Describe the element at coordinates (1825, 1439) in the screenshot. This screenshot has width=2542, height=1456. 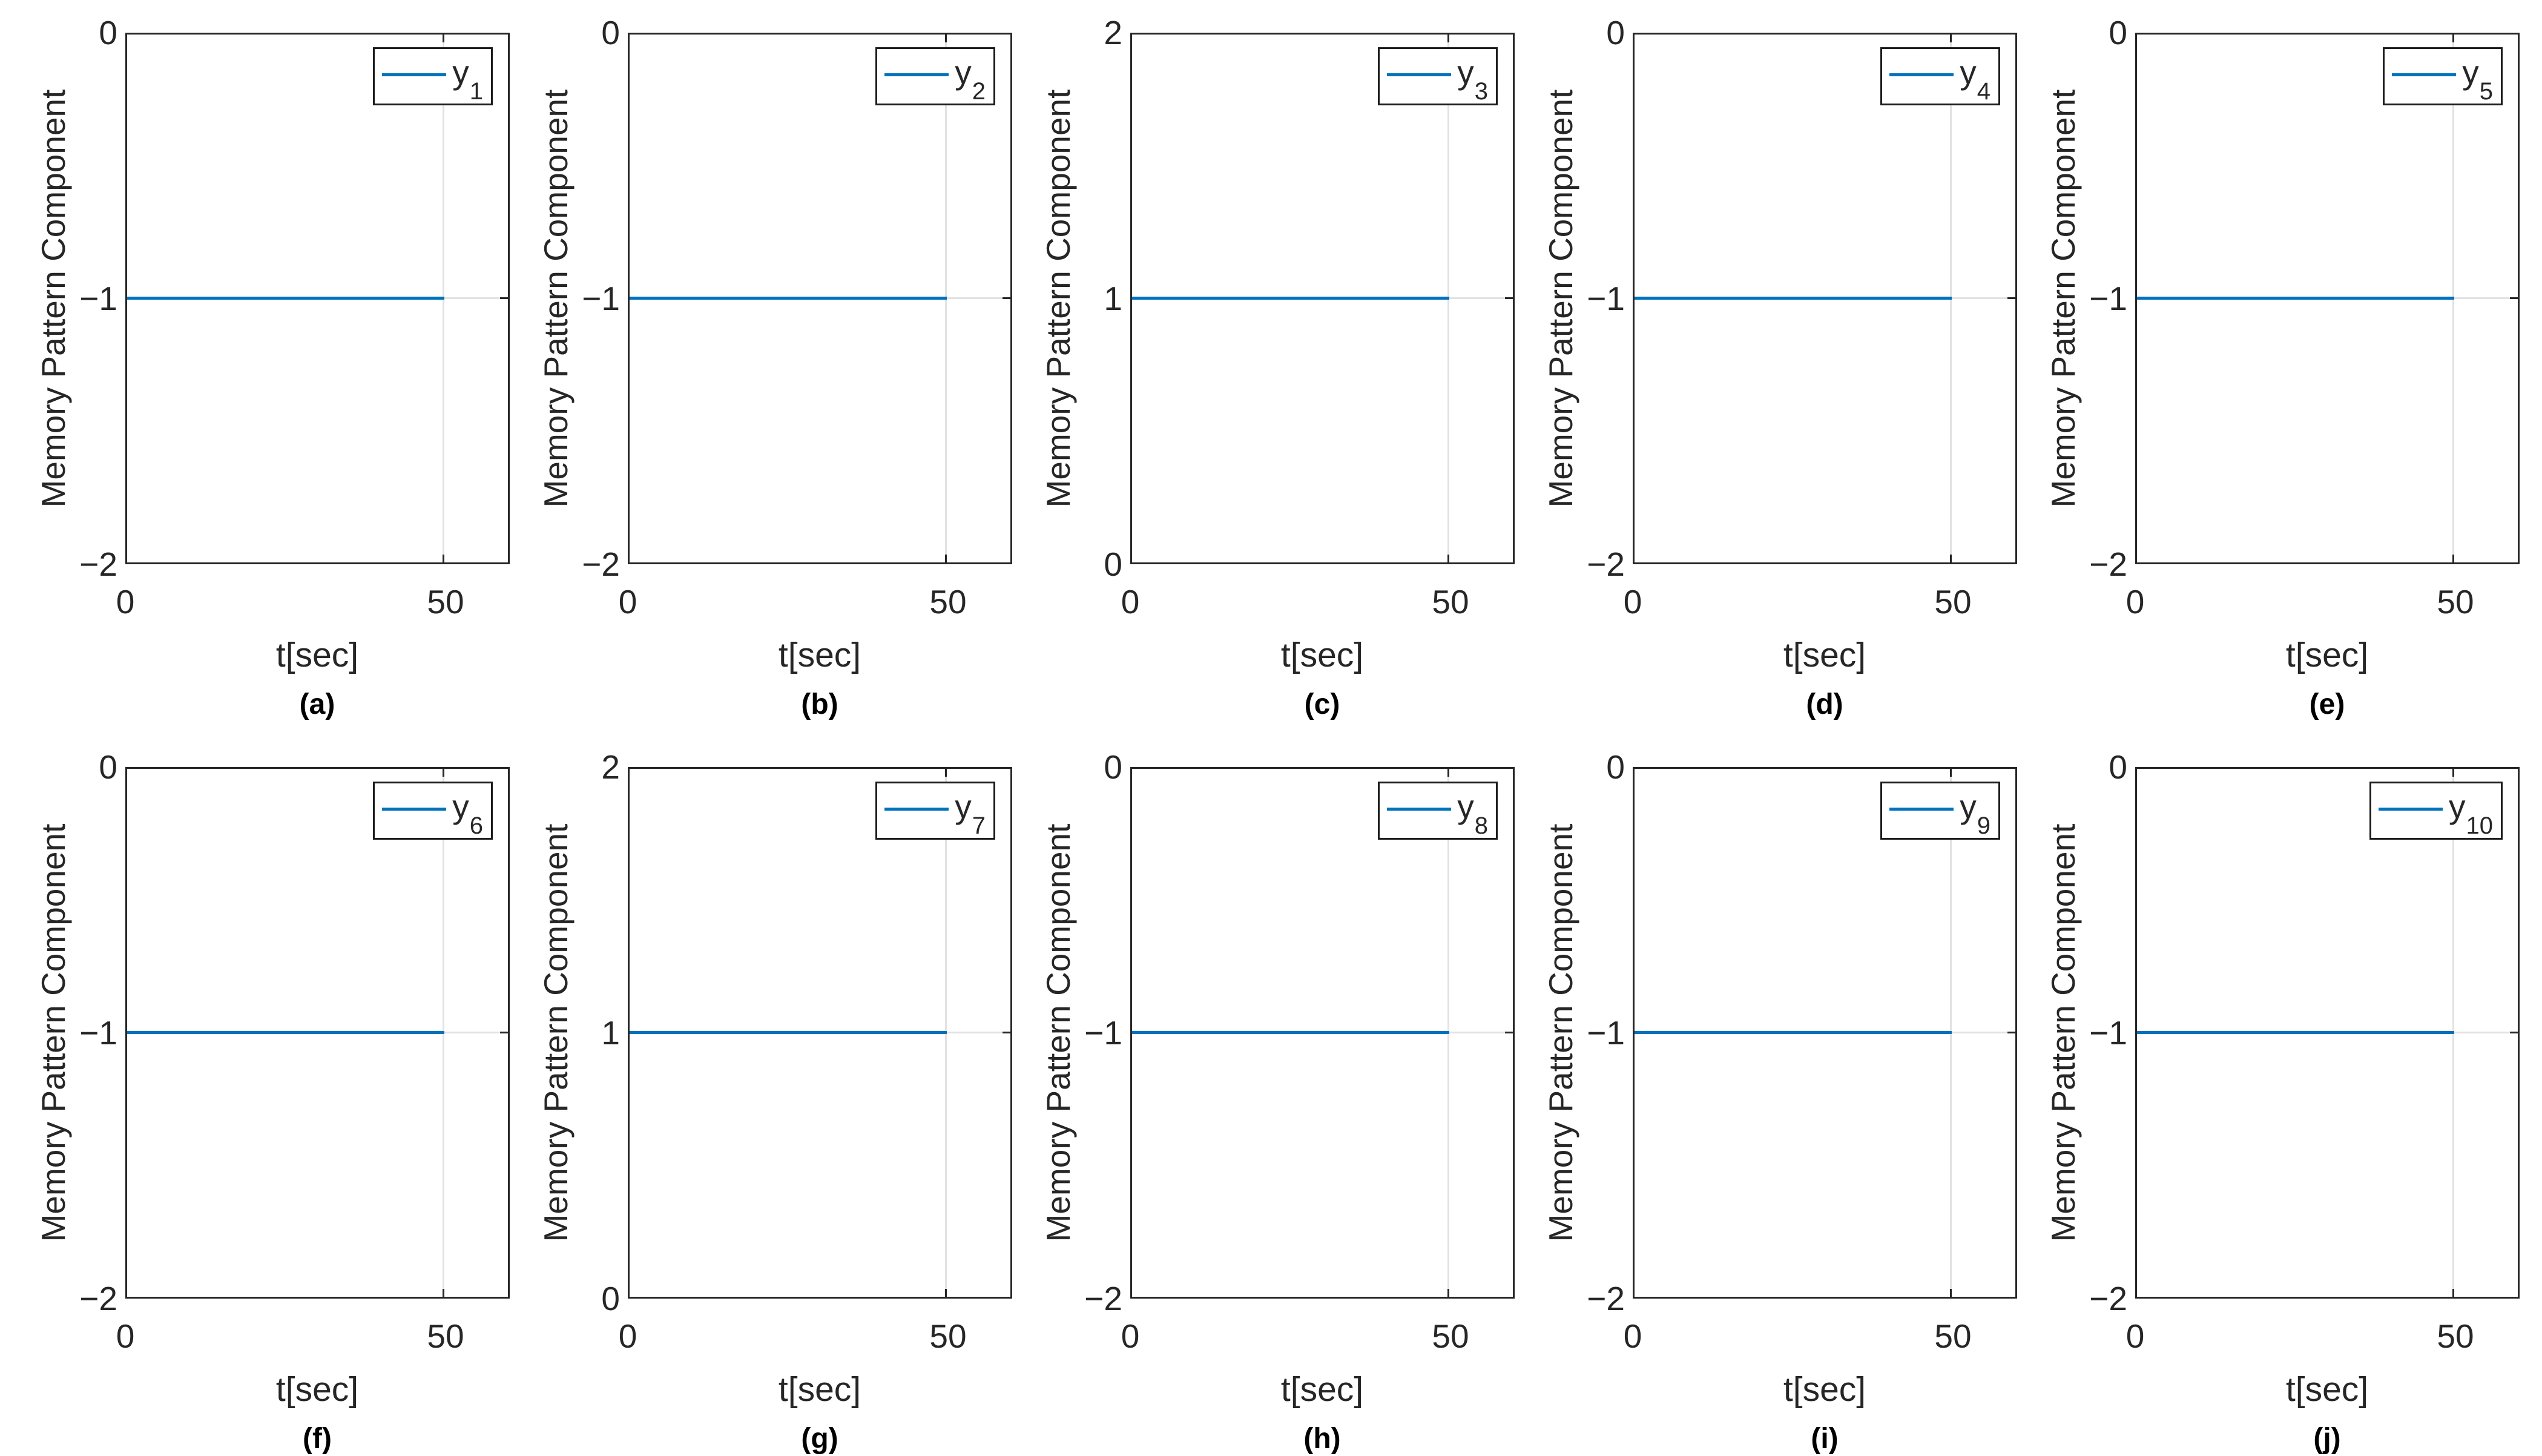
I see `subplot-caption: (i)` at that location.